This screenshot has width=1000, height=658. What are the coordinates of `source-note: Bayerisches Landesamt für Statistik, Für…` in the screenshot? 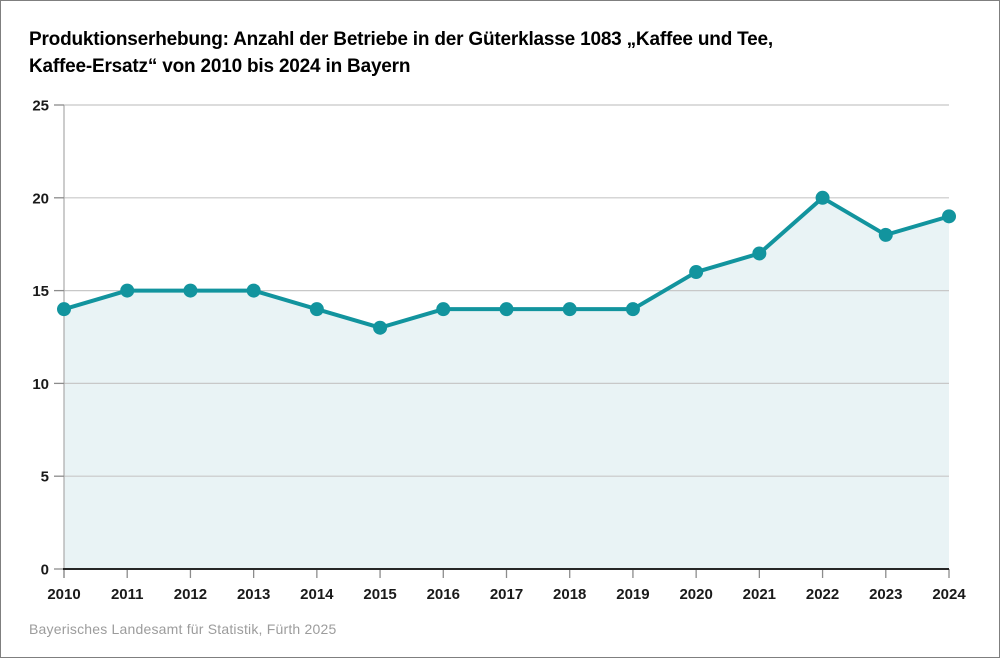 It's located at (183, 629).